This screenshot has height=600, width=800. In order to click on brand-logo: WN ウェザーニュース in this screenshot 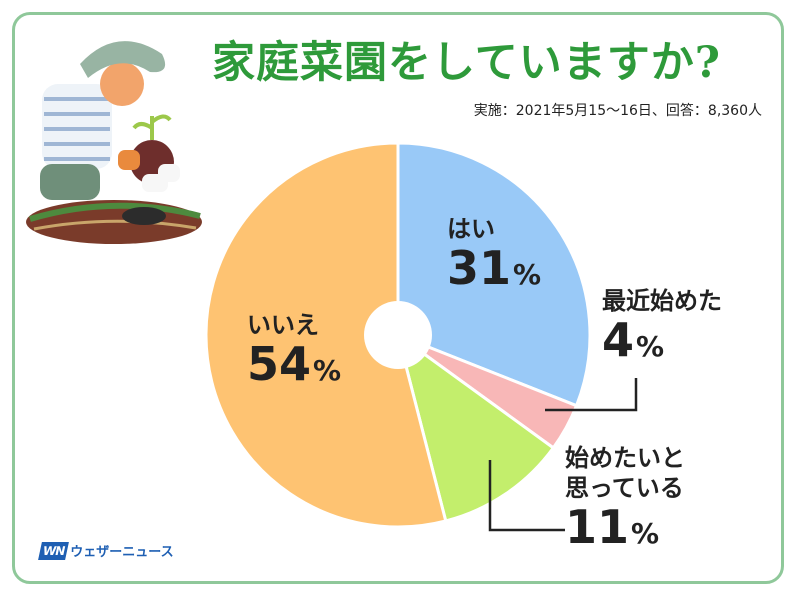, I will do `click(106, 550)`.